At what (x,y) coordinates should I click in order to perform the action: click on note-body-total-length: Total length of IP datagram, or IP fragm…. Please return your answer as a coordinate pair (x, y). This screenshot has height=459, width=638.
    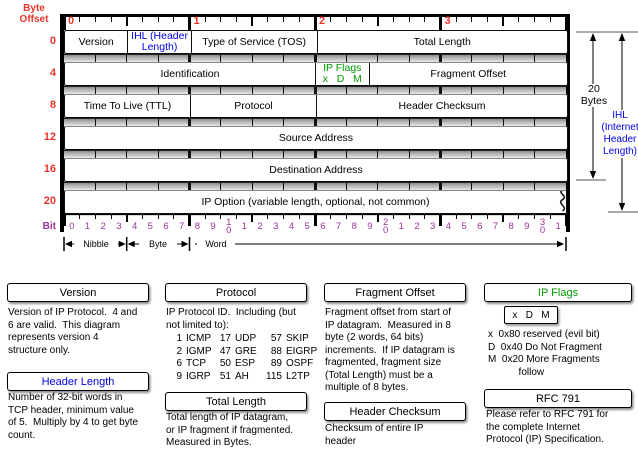
    Looking at the image, I should click on (230, 430).